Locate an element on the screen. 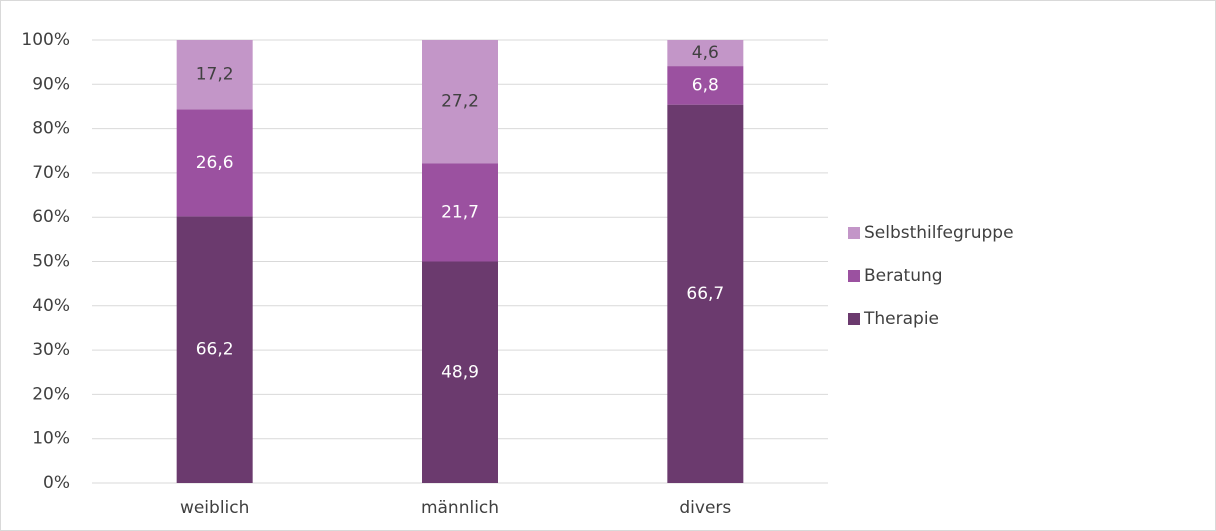 The height and width of the screenshot is (531, 1216). y-tick-label: 80% is located at coordinates (51, 129).